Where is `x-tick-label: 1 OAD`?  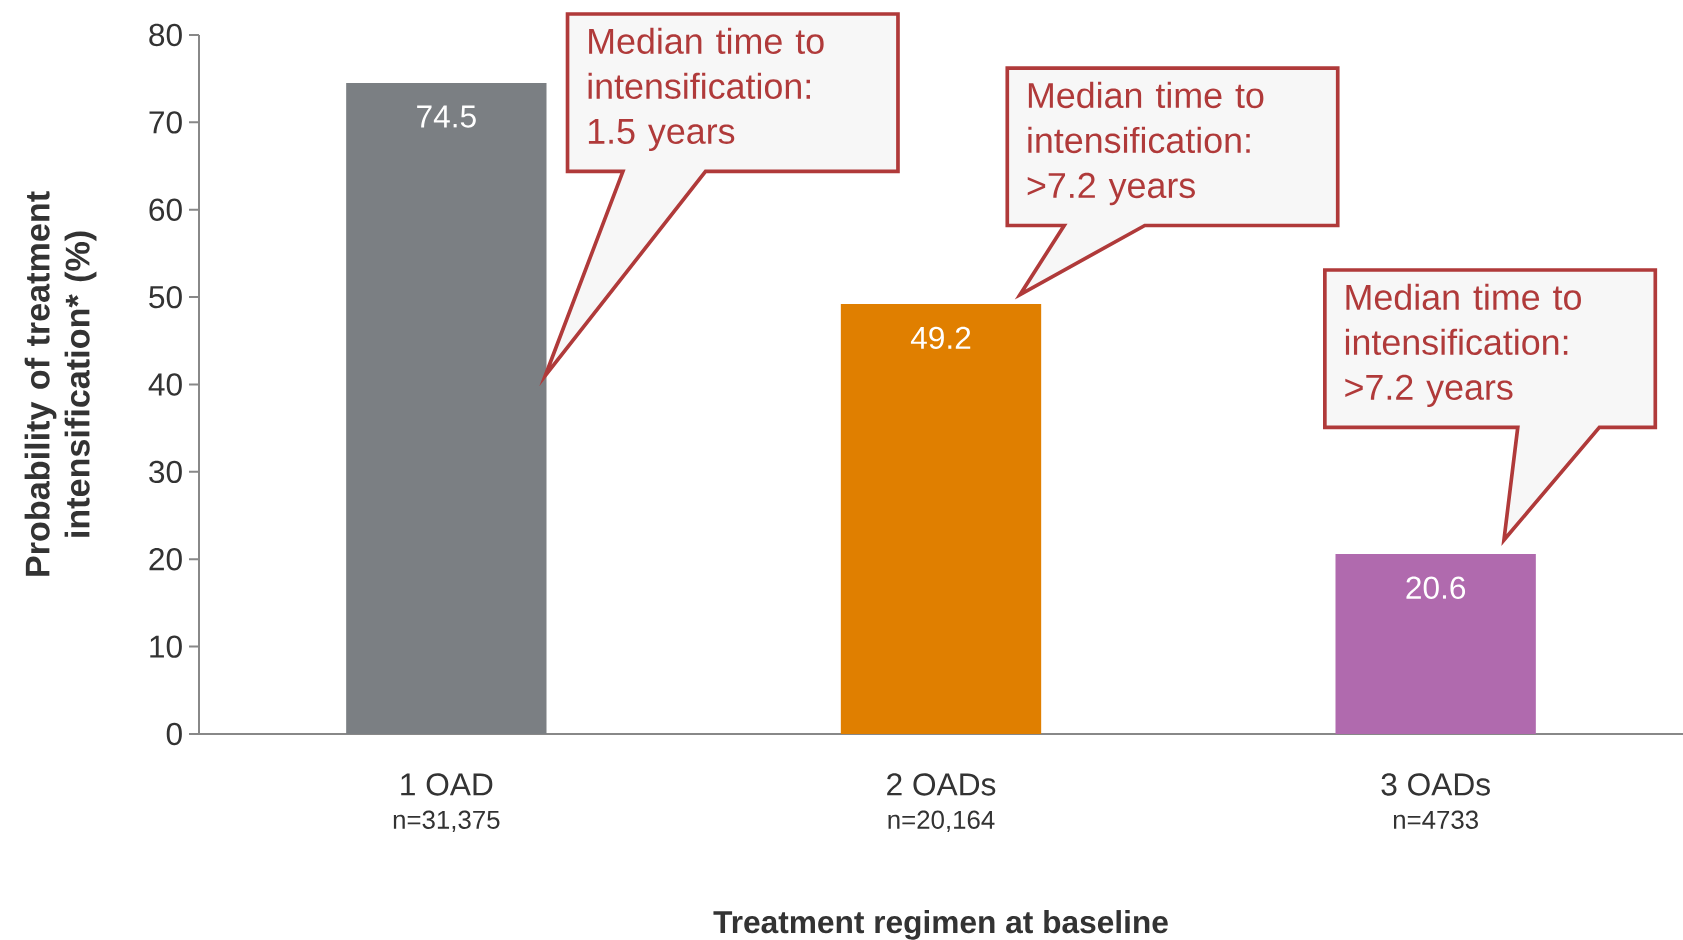
x-tick-label: 1 OAD is located at coordinates (447, 784).